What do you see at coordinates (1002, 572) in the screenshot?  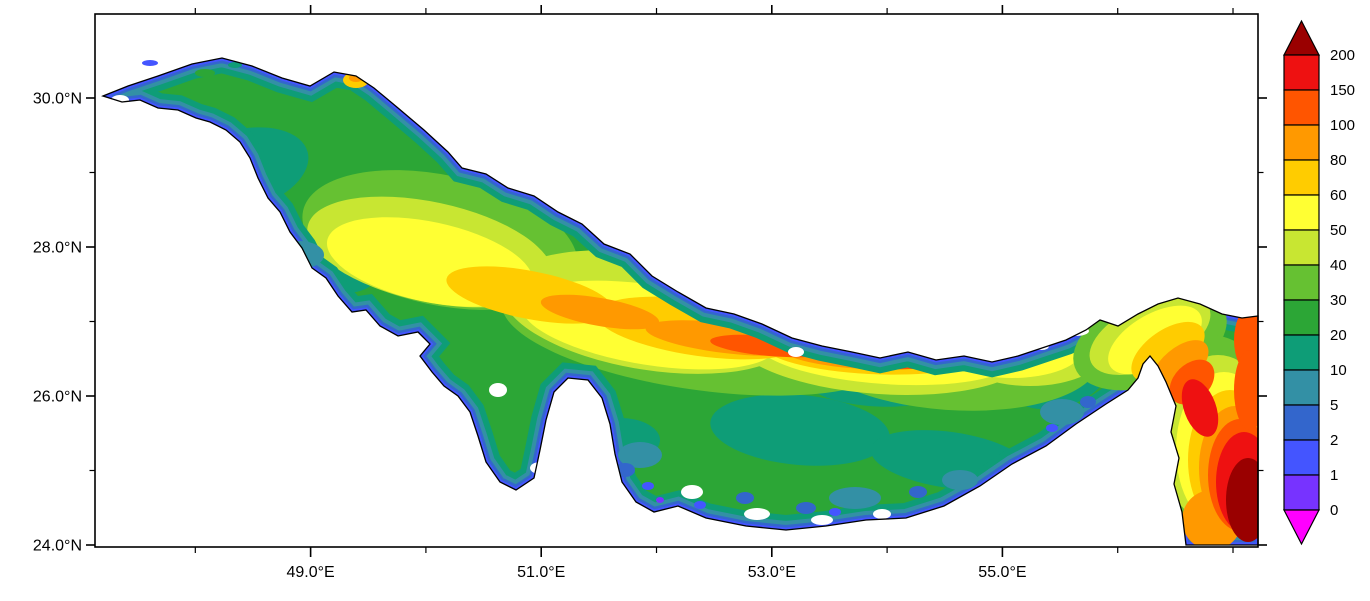 I see `x-tick-label: 55.0°E` at bounding box center [1002, 572].